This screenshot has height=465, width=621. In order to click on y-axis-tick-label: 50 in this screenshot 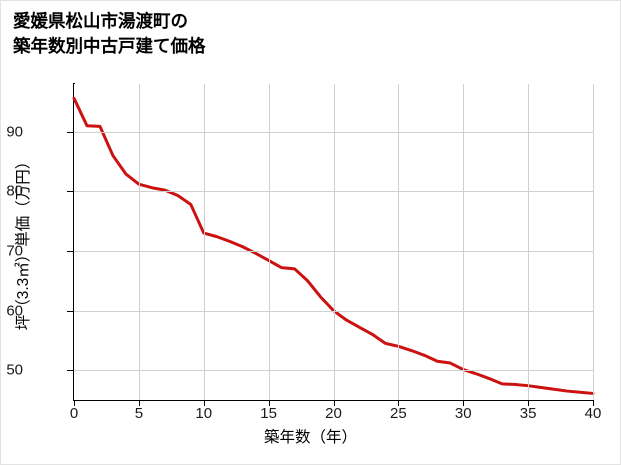, I will do `click(14, 370)`.